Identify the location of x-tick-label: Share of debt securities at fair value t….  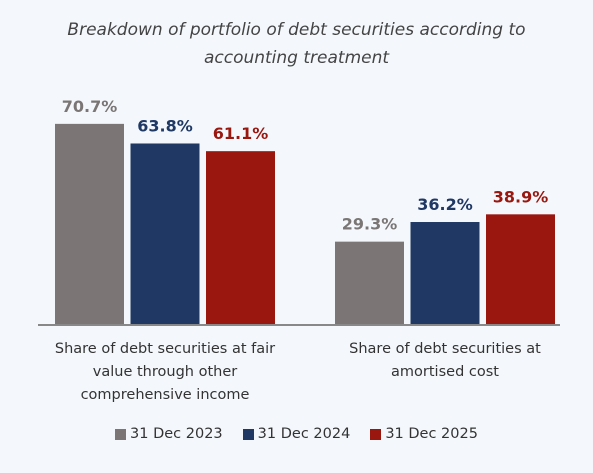
(165, 372).